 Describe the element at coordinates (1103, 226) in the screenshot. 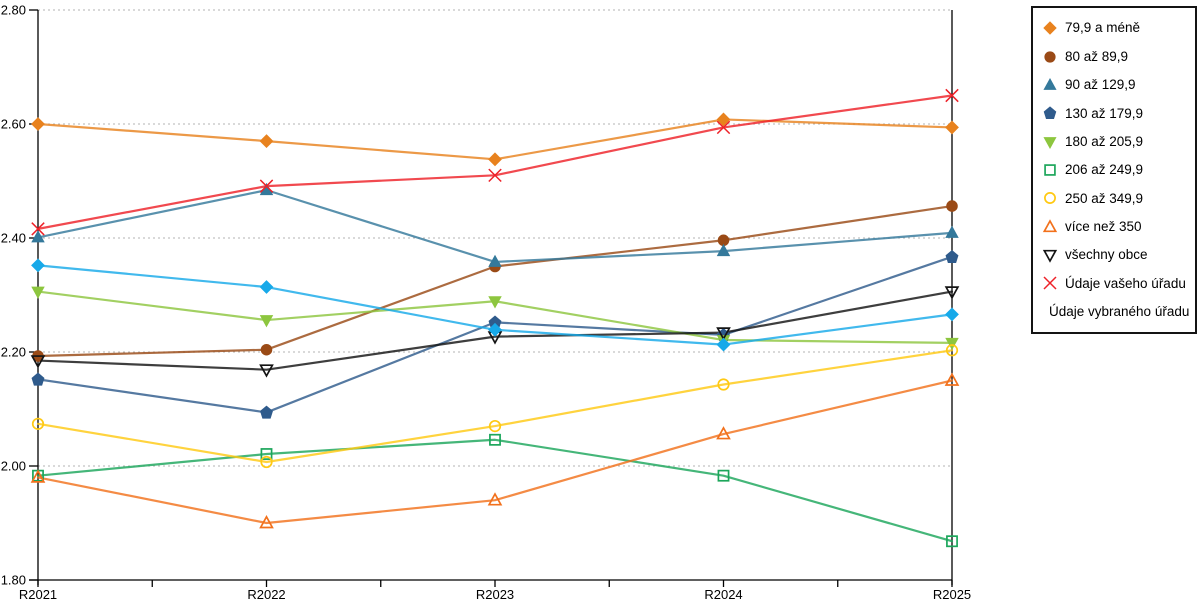

I see `legend-label: více než 350` at that location.